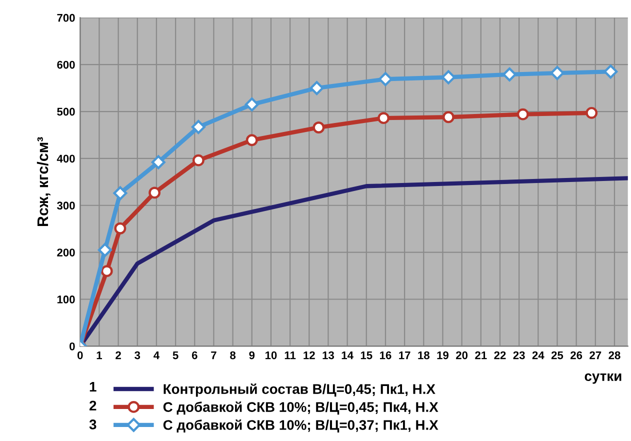  I want to click on text: 2, so click(93, 405).